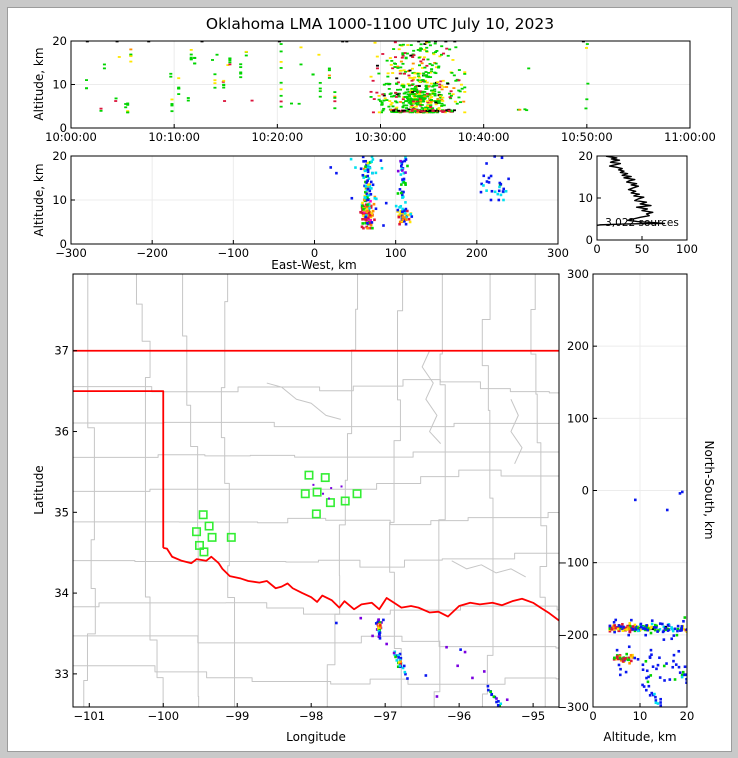  What do you see at coordinates (39, 200) in the screenshot?
I see `ew-height-ylabel: Altitude, km` at bounding box center [39, 200].